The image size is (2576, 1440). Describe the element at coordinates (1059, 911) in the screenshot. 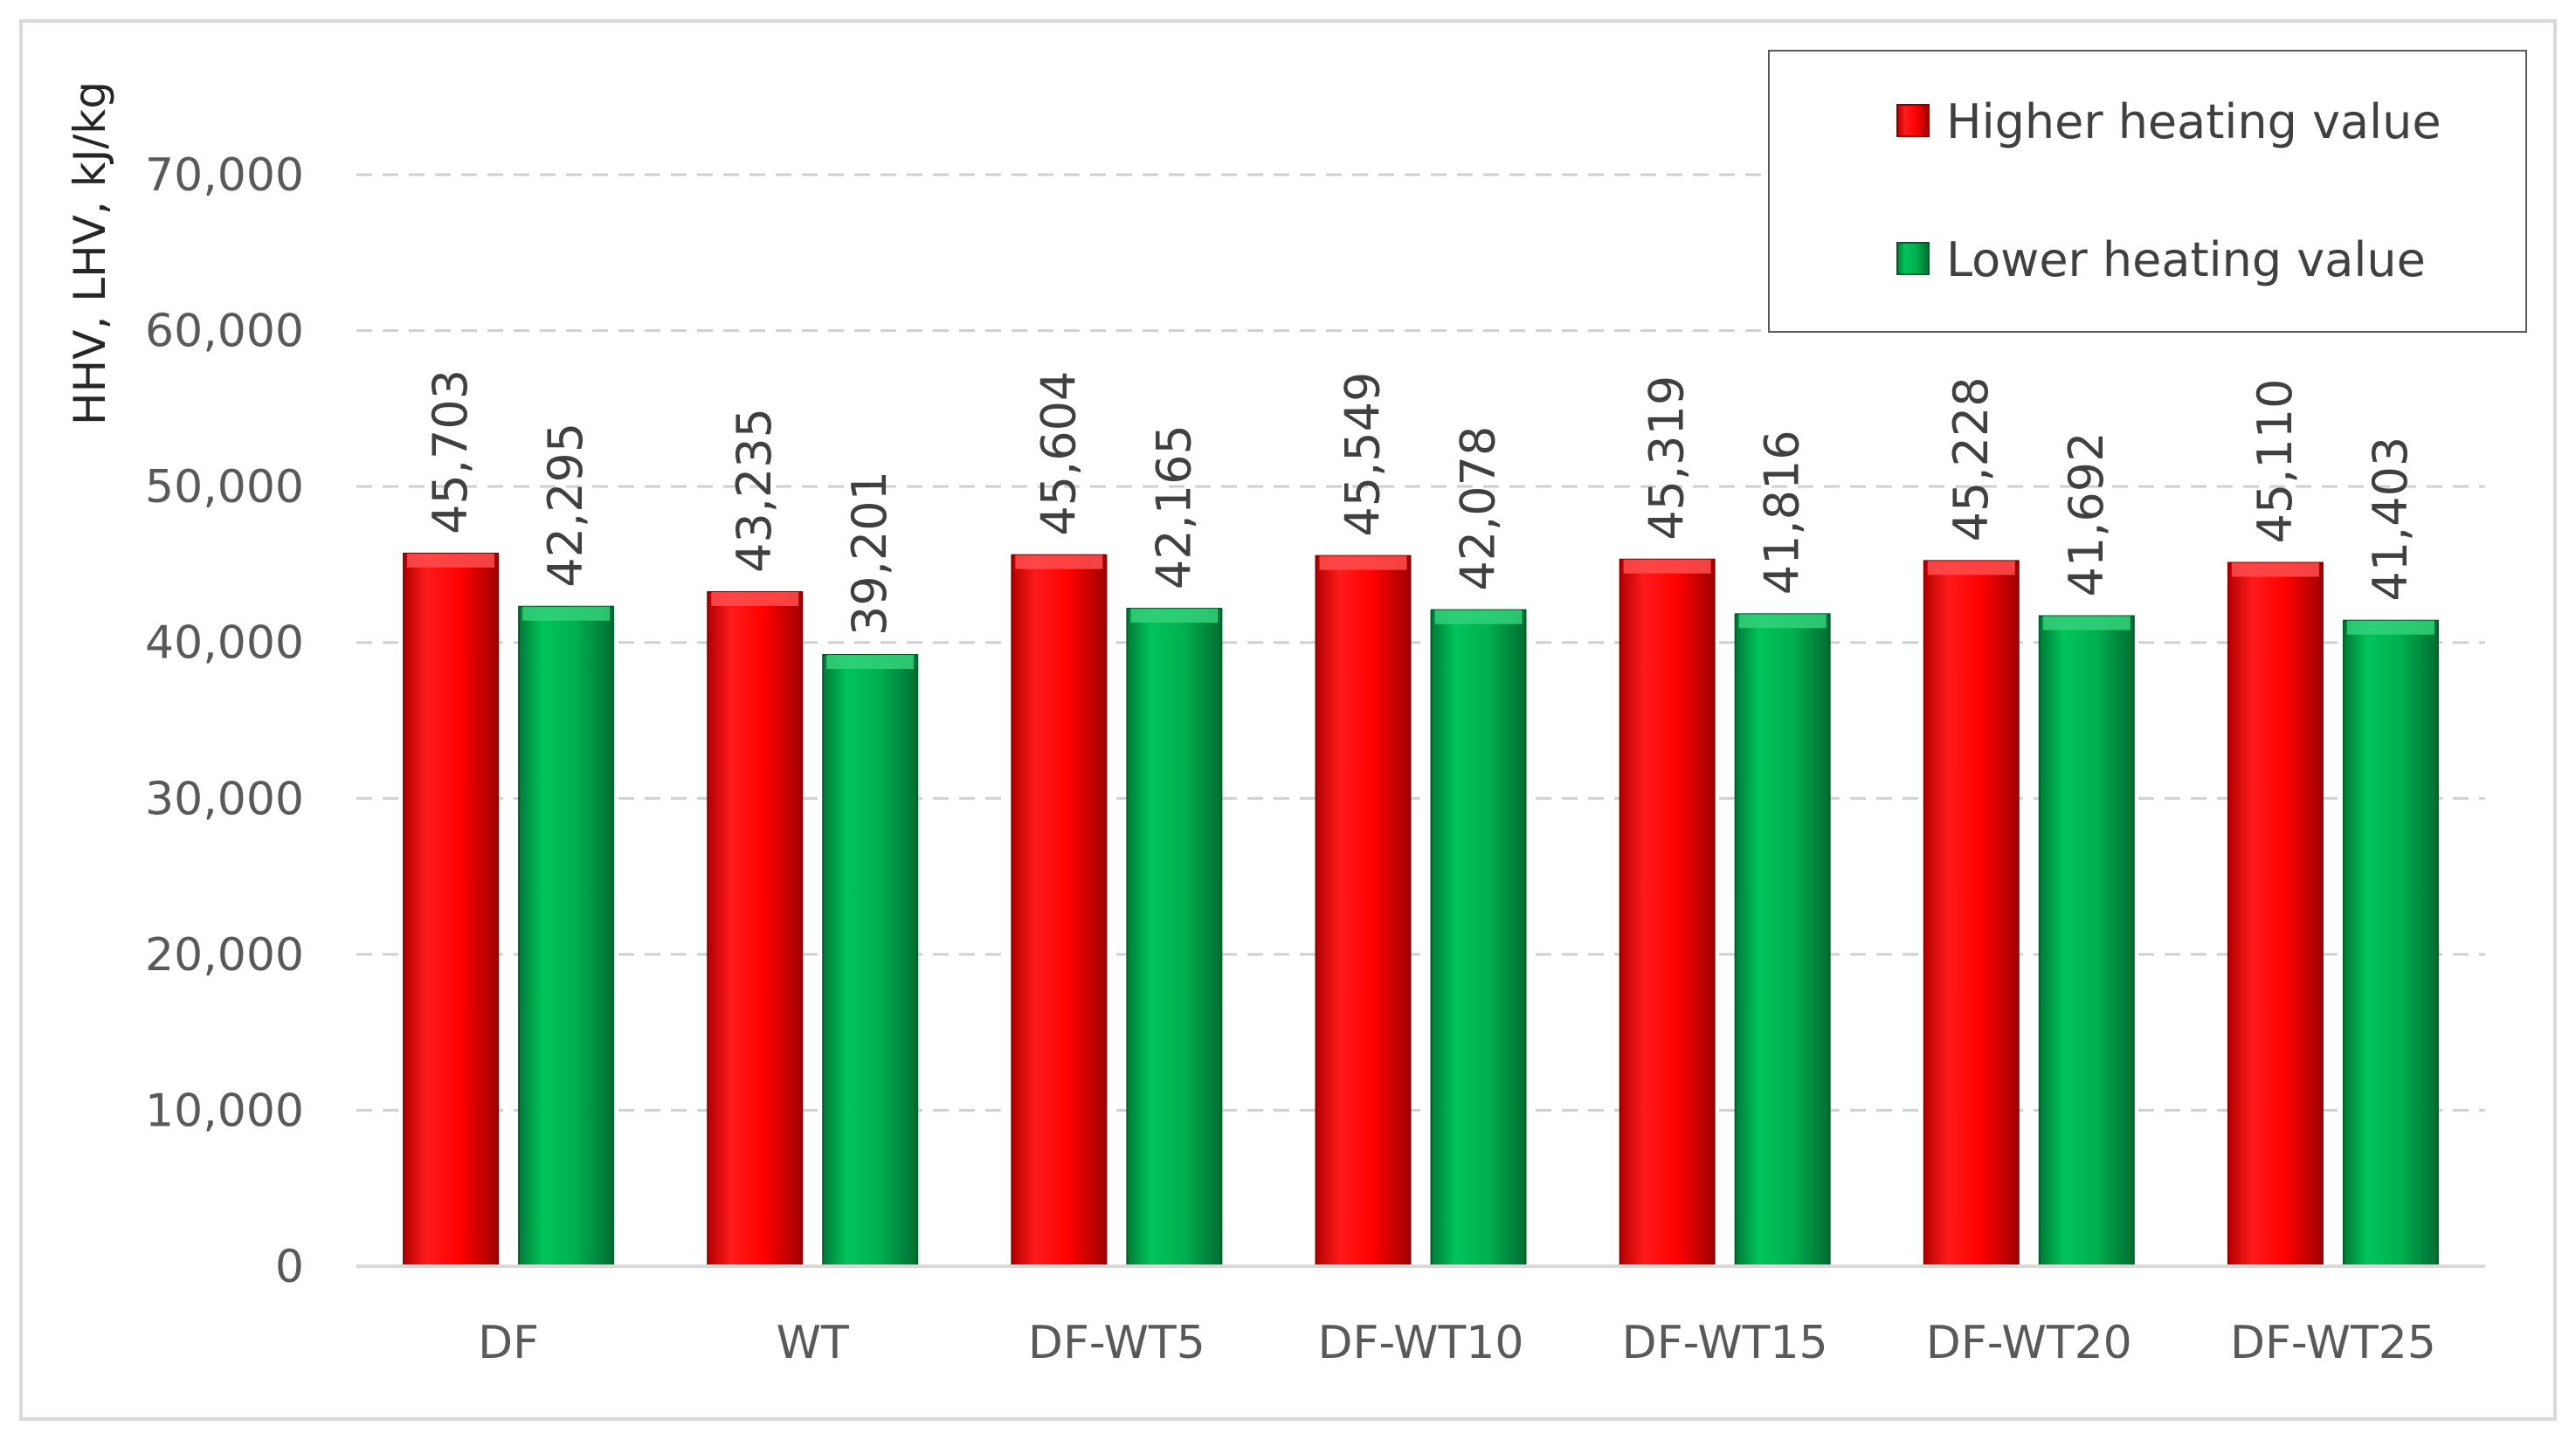

I see `bar-hhv-df-wt5` at that location.